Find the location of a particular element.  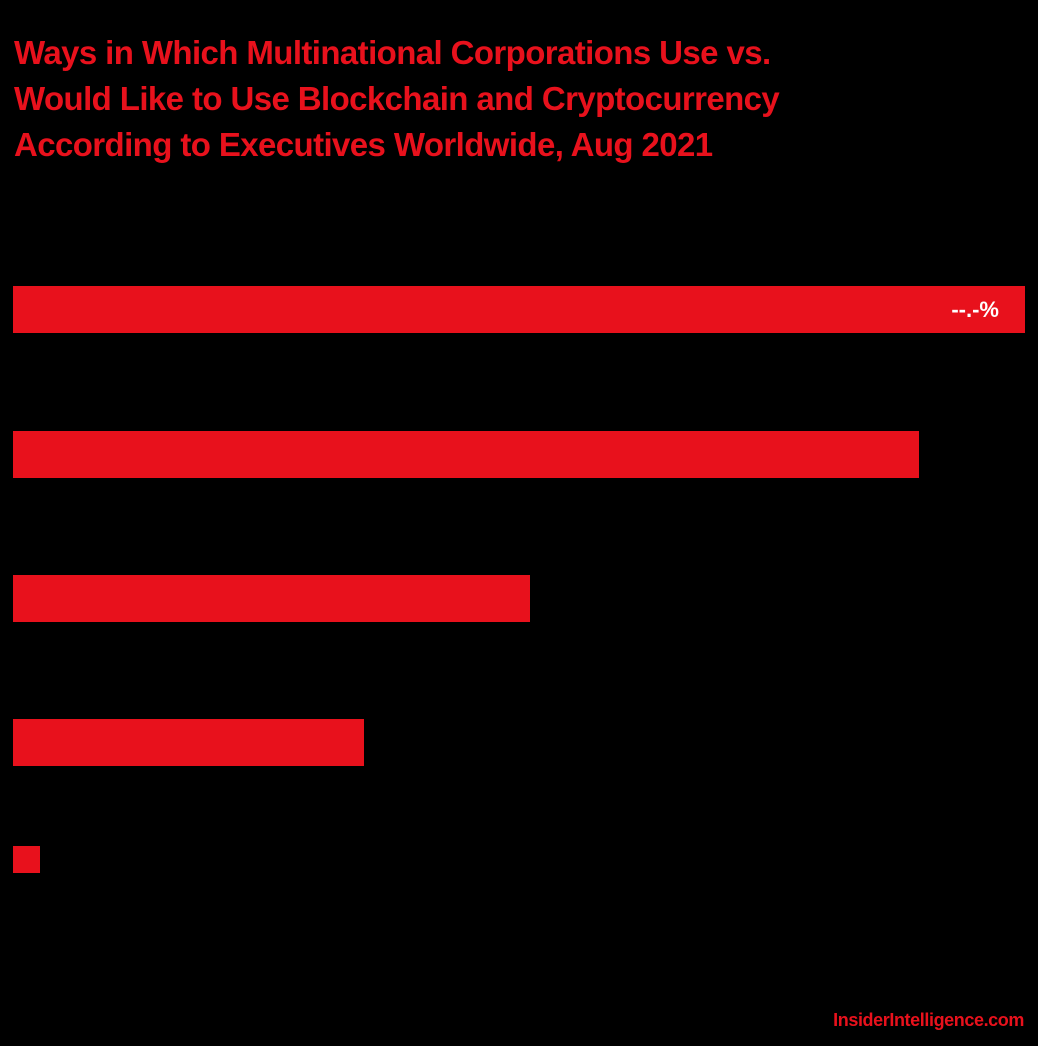

legend-swatch is located at coordinates (26, 859).